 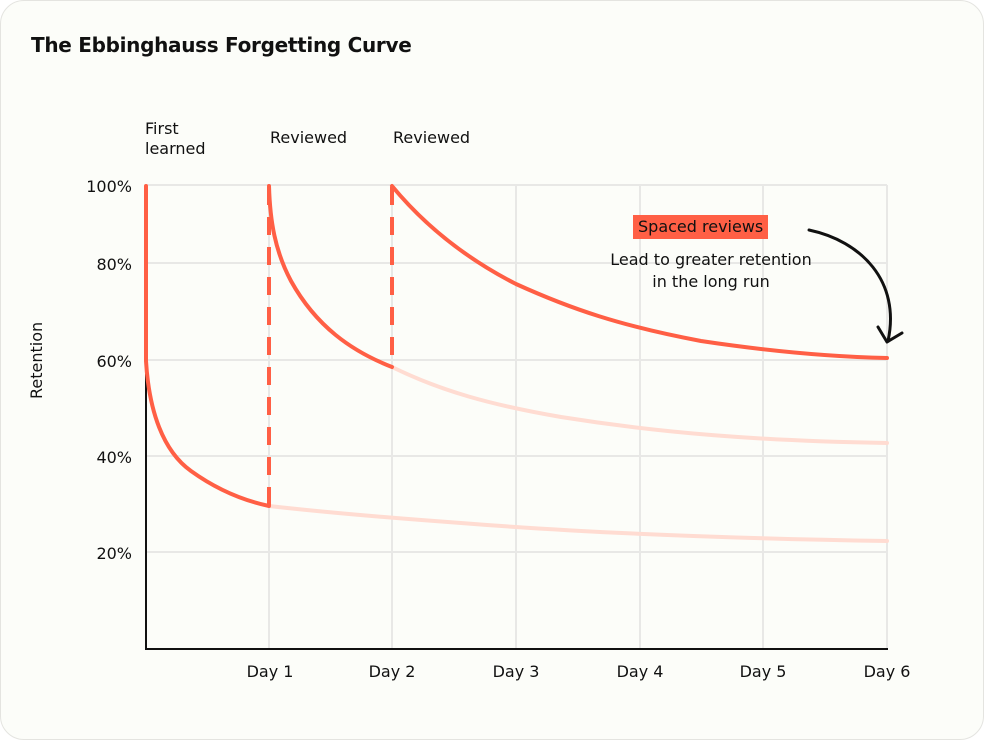 What do you see at coordinates (114, 264) in the screenshot?
I see `y-tick: 80%` at bounding box center [114, 264].